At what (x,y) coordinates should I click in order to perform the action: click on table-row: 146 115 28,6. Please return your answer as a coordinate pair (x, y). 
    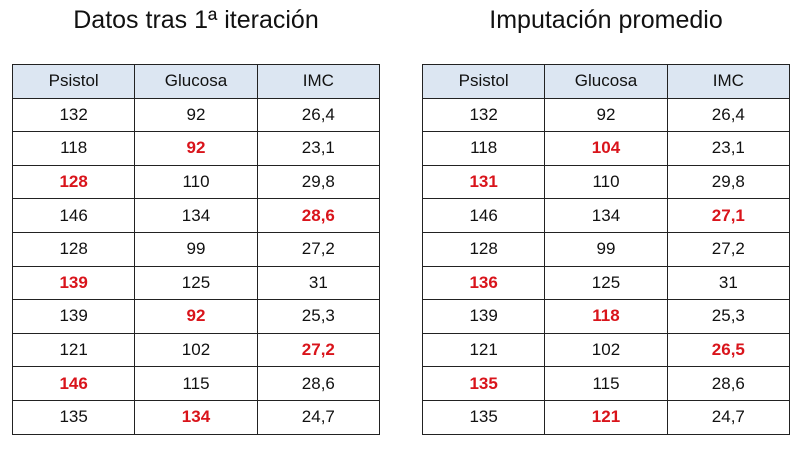
    Looking at the image, I should click on (196, 383).